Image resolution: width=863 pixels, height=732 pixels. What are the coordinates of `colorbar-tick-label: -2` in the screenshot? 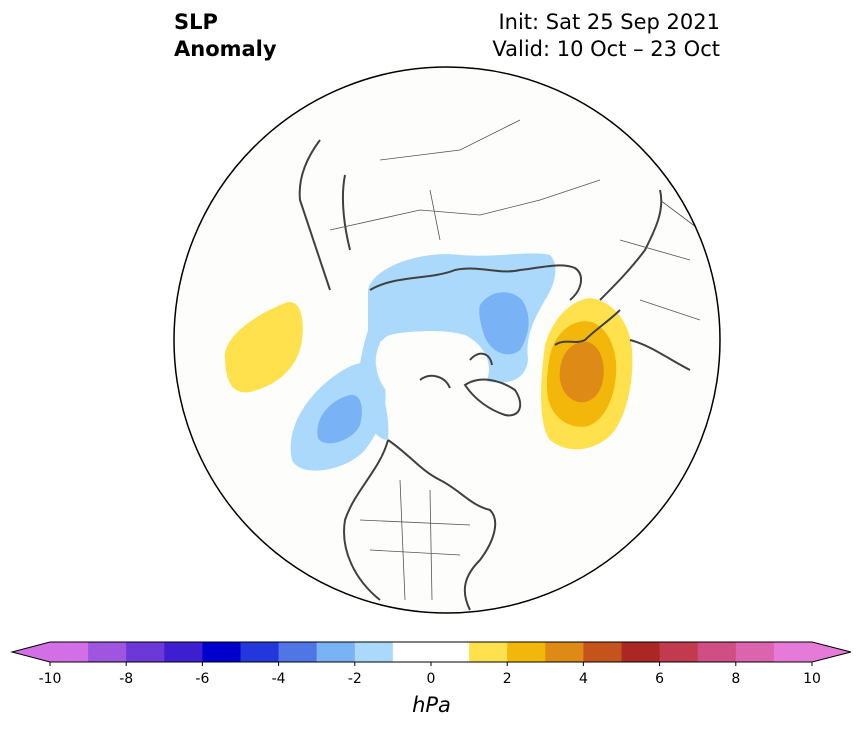 It's located at (355, 679).